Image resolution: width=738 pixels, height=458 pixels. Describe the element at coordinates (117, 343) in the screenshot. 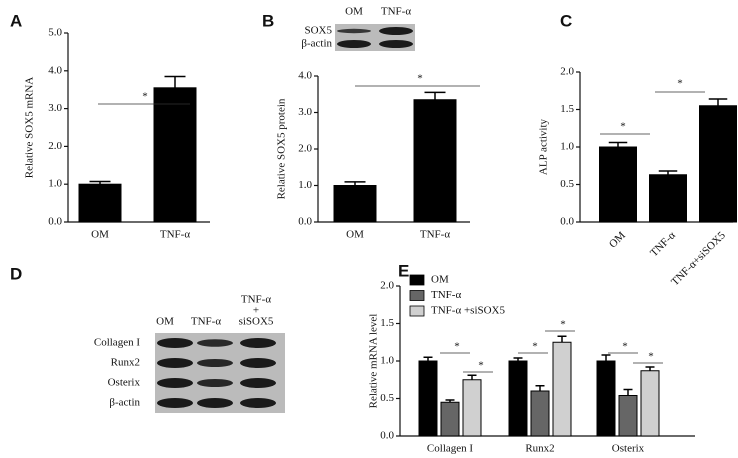

I see `blot-row-label: Collagen I` at that location.